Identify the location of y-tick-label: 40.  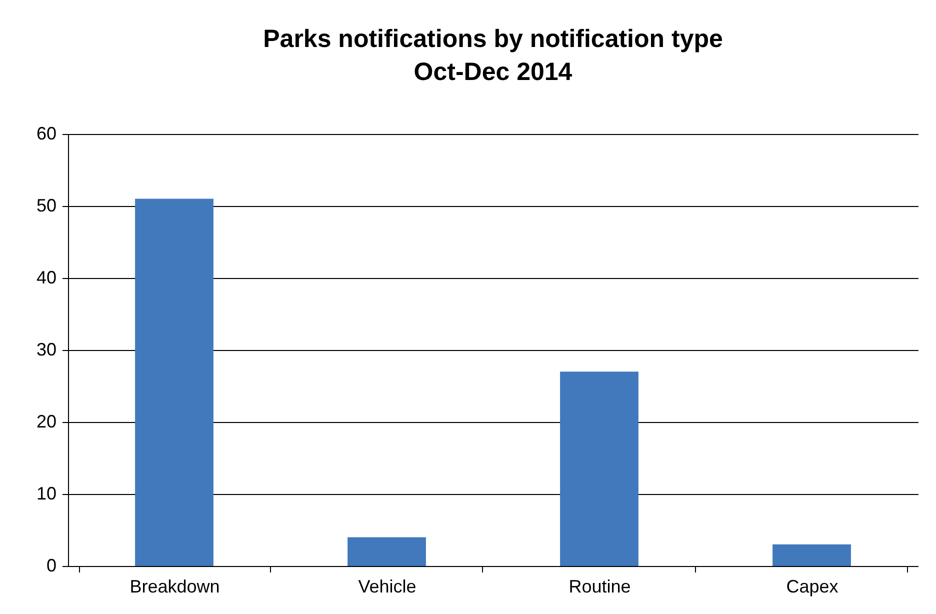
(46, 278).